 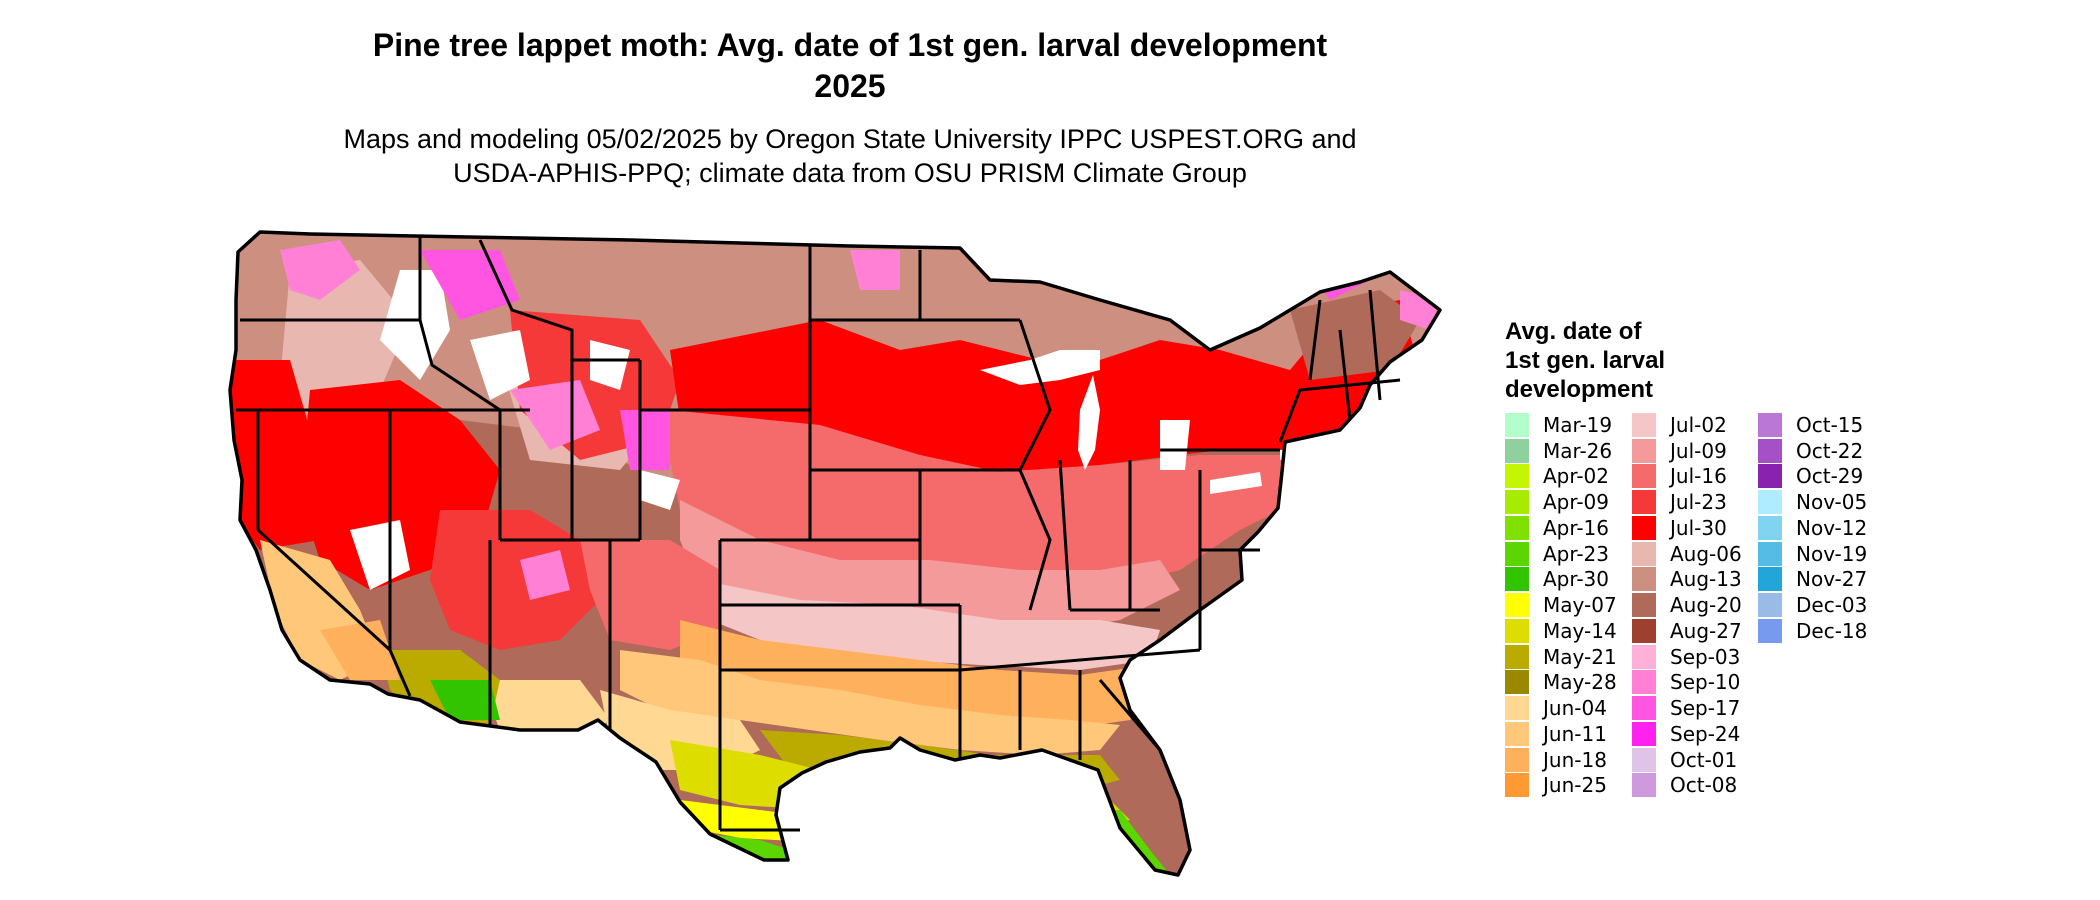 I want to click on legend-item: Oct-01, so click(x=1687, y=760).